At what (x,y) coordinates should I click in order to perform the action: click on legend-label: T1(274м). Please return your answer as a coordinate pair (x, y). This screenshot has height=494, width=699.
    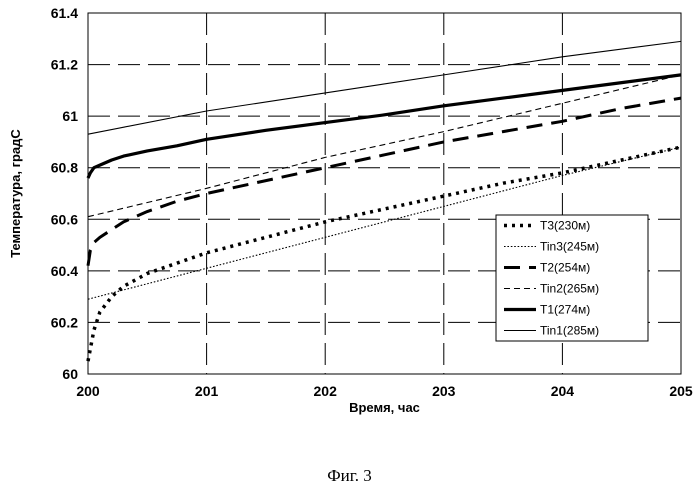
    Looking at the image, I should click on (565, 310).